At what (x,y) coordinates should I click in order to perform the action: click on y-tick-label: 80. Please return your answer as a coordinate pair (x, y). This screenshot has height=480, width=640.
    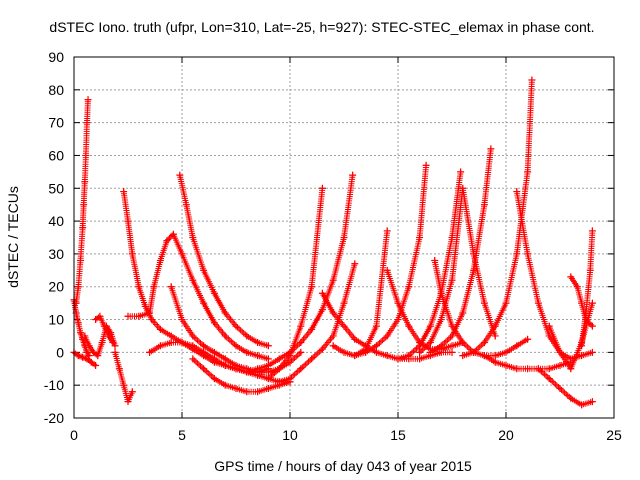
    Looking at the image, I should click on (56, 90).